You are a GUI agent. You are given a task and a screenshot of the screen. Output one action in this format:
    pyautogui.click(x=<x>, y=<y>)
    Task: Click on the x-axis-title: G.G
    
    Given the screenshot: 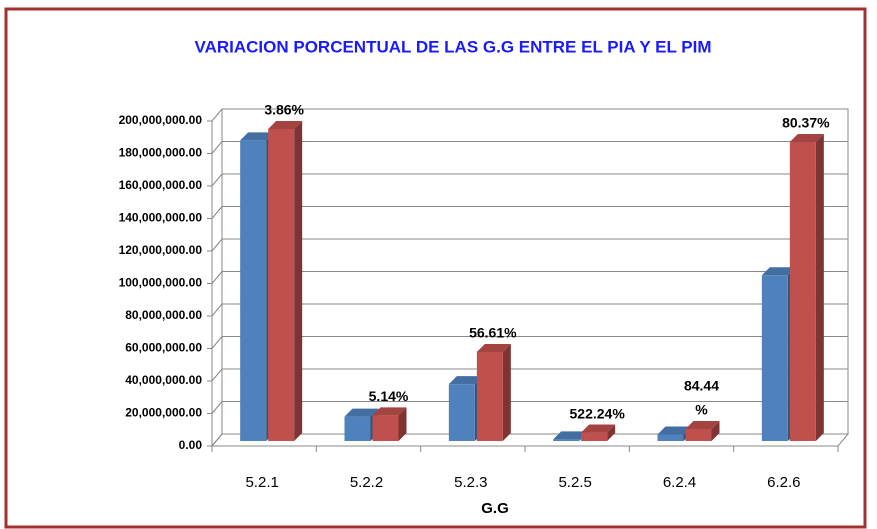 What is the action you would take?
    pyautogui.click(x=495, y=508)
    